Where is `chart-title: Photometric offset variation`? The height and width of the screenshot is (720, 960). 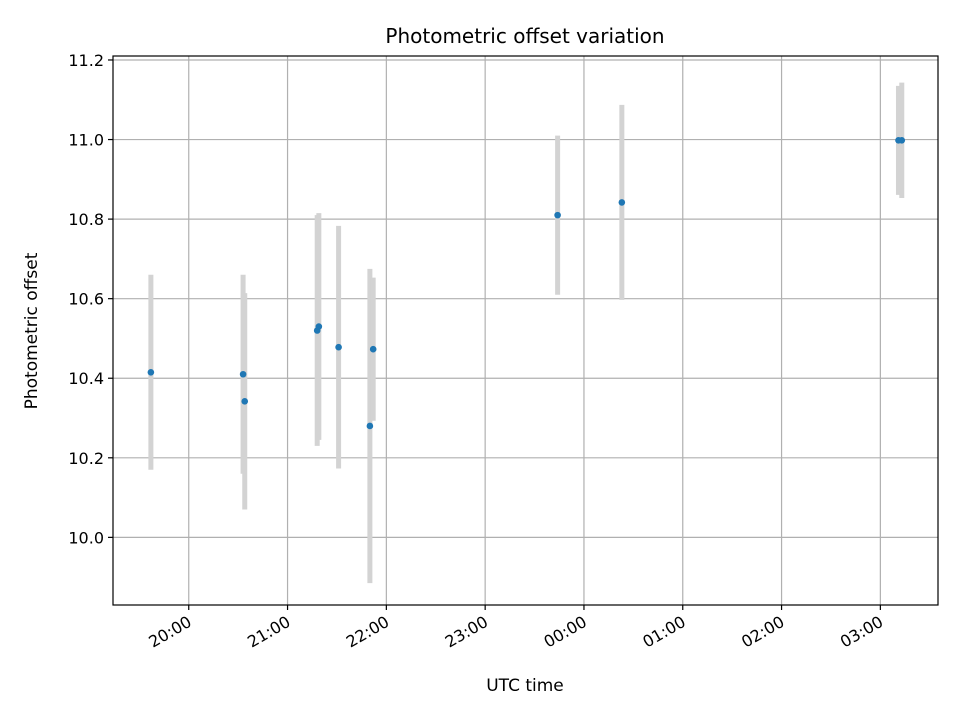
chart-title: Photometric offset variation is located at coordinates (524, 36).